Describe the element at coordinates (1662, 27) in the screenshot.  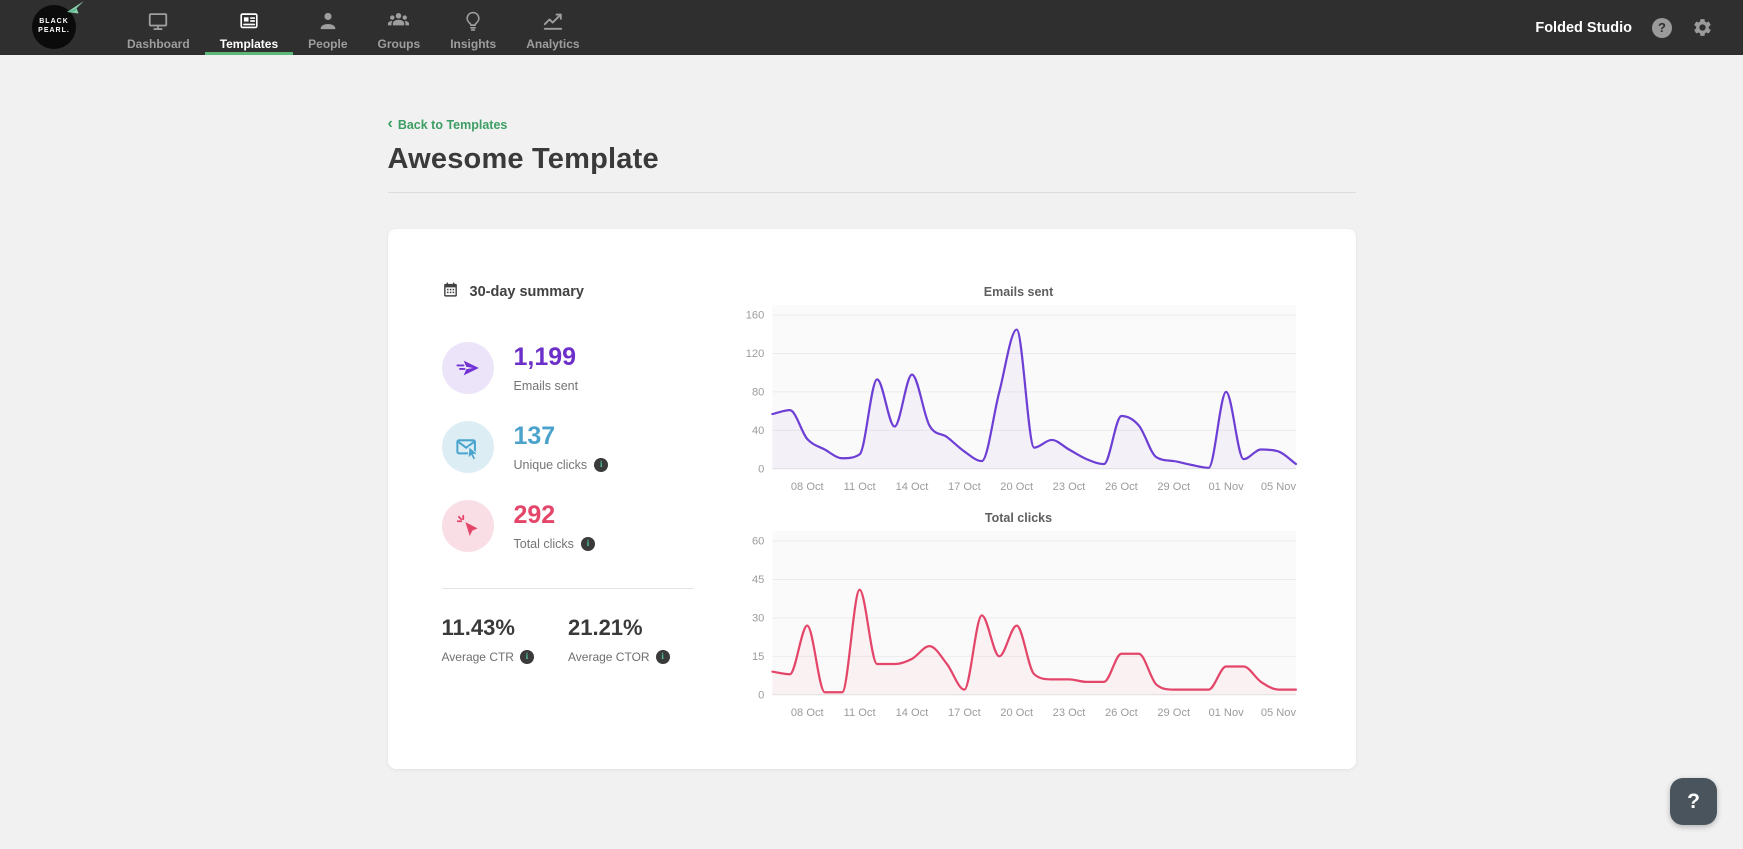
I see `help-icon` at that location.